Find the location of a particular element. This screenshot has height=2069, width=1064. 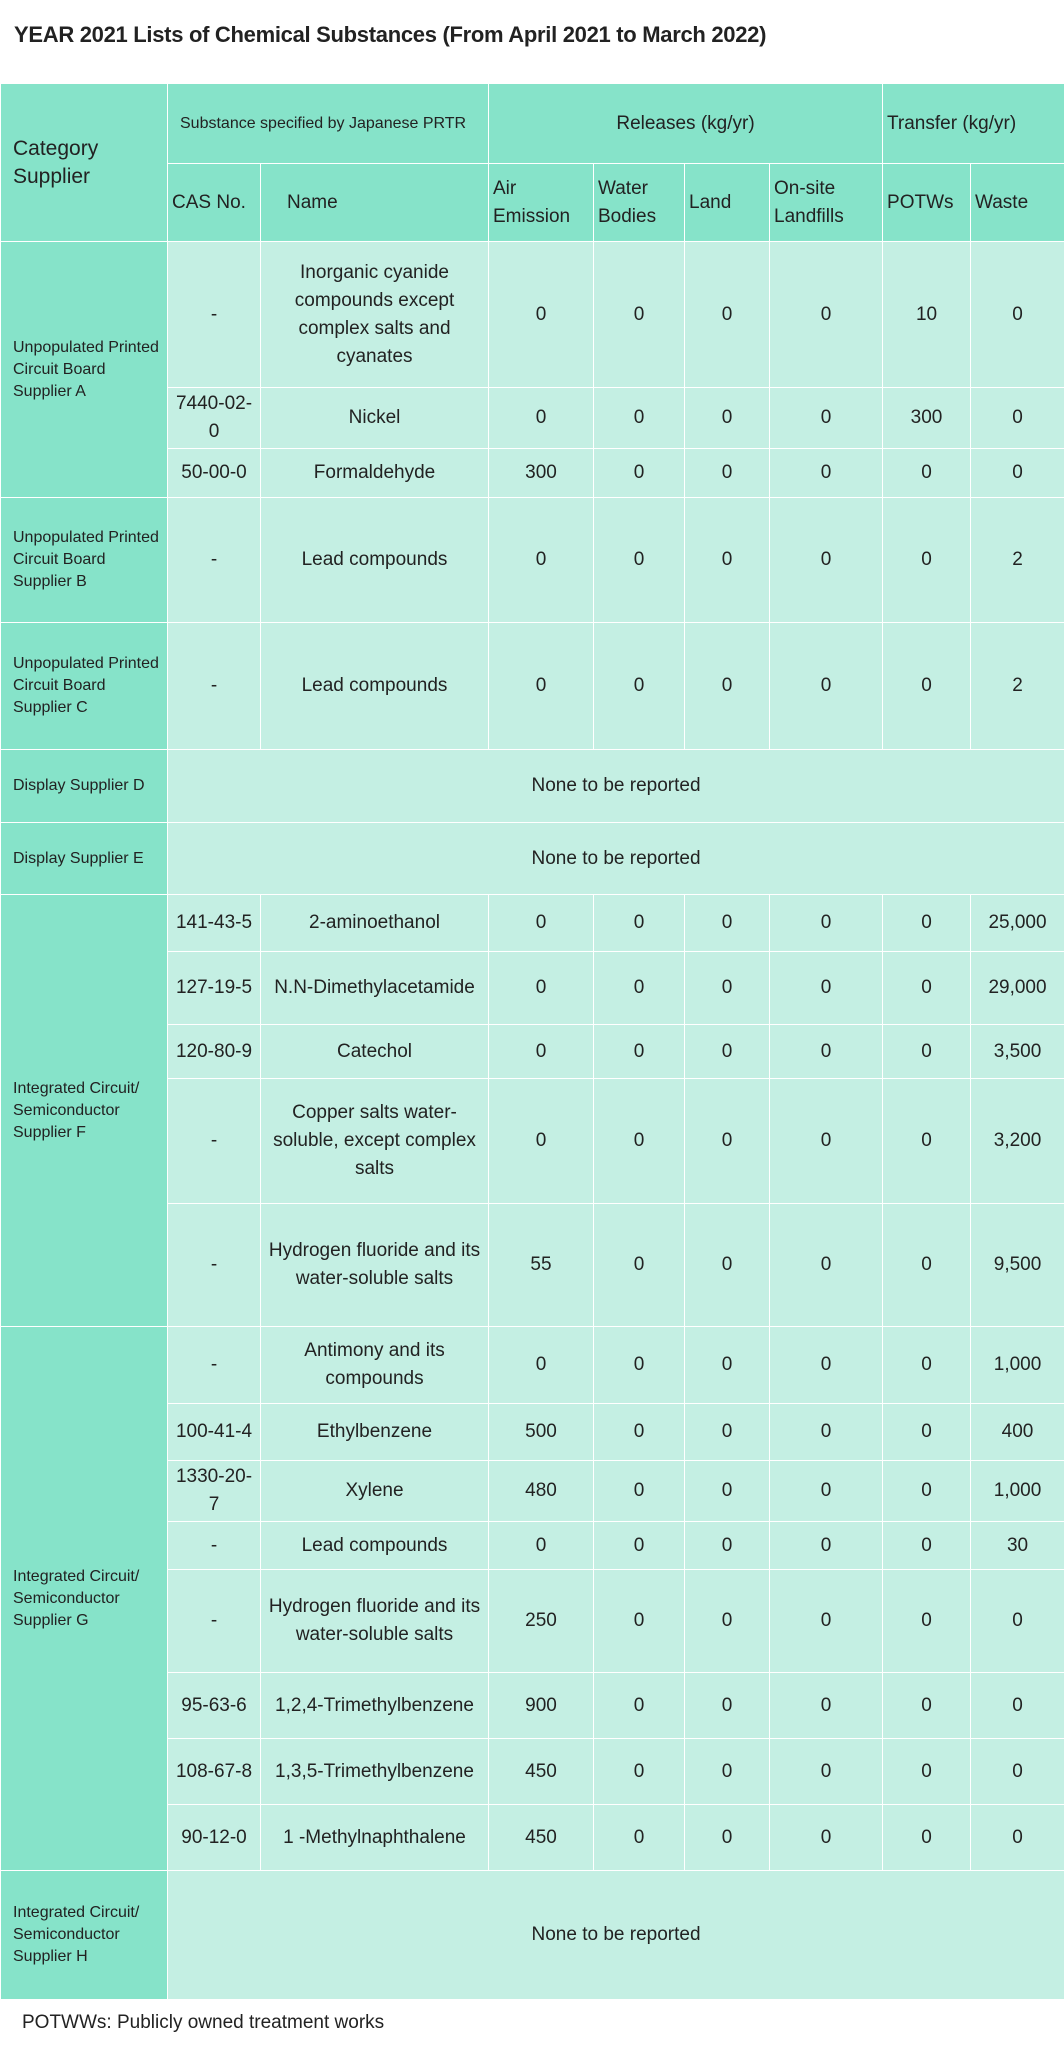

name-cell: 1,3,5-Trimethylbenzene is located at coordinates (374, 1771).